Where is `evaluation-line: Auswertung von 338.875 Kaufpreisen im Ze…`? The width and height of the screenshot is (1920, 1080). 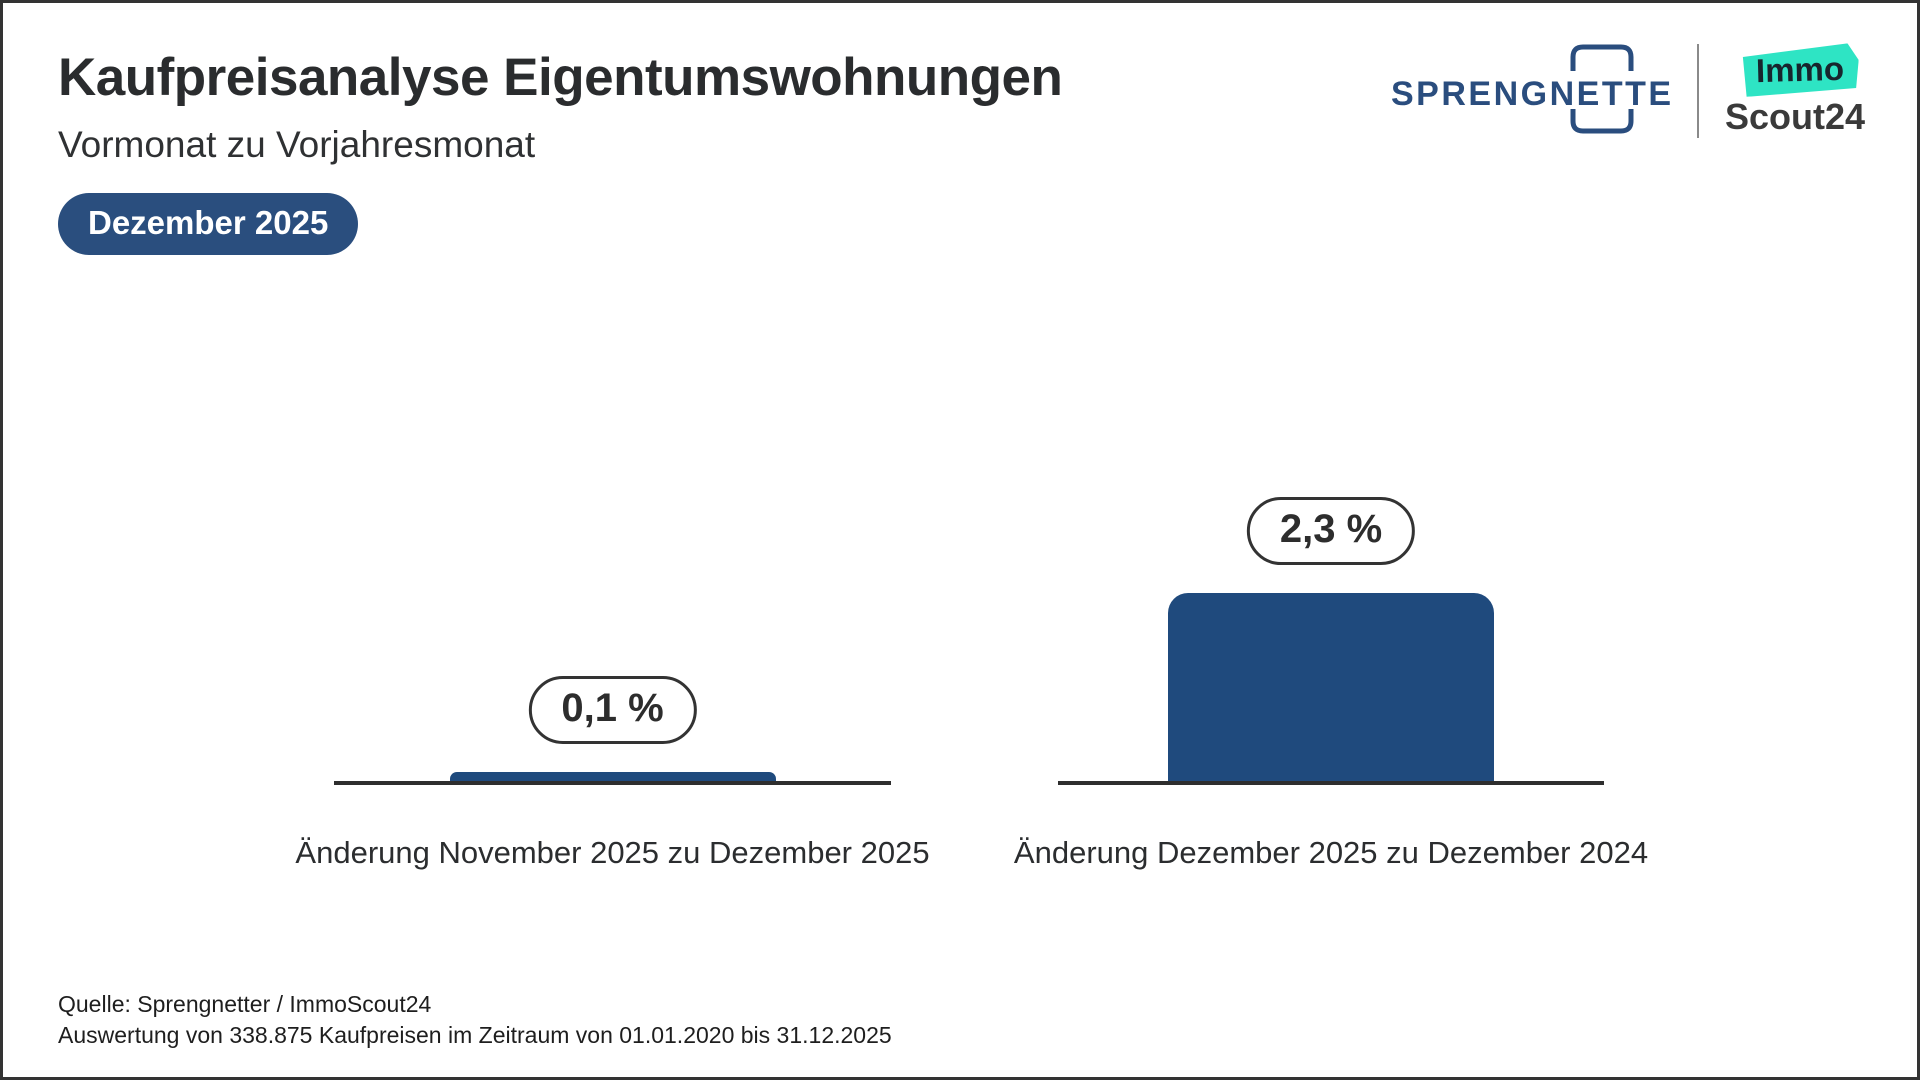
evaluation-line: Auswertung von 338.875 Kaufpreisen im Ze… is located at coordinates (475, 1035).